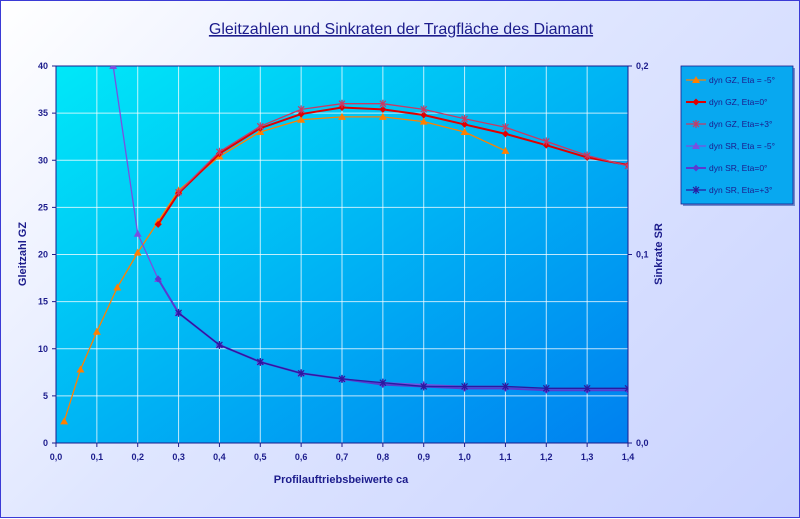 This screenshot has height=519, width=800. I want to click on legend-box, so click(737, 135).